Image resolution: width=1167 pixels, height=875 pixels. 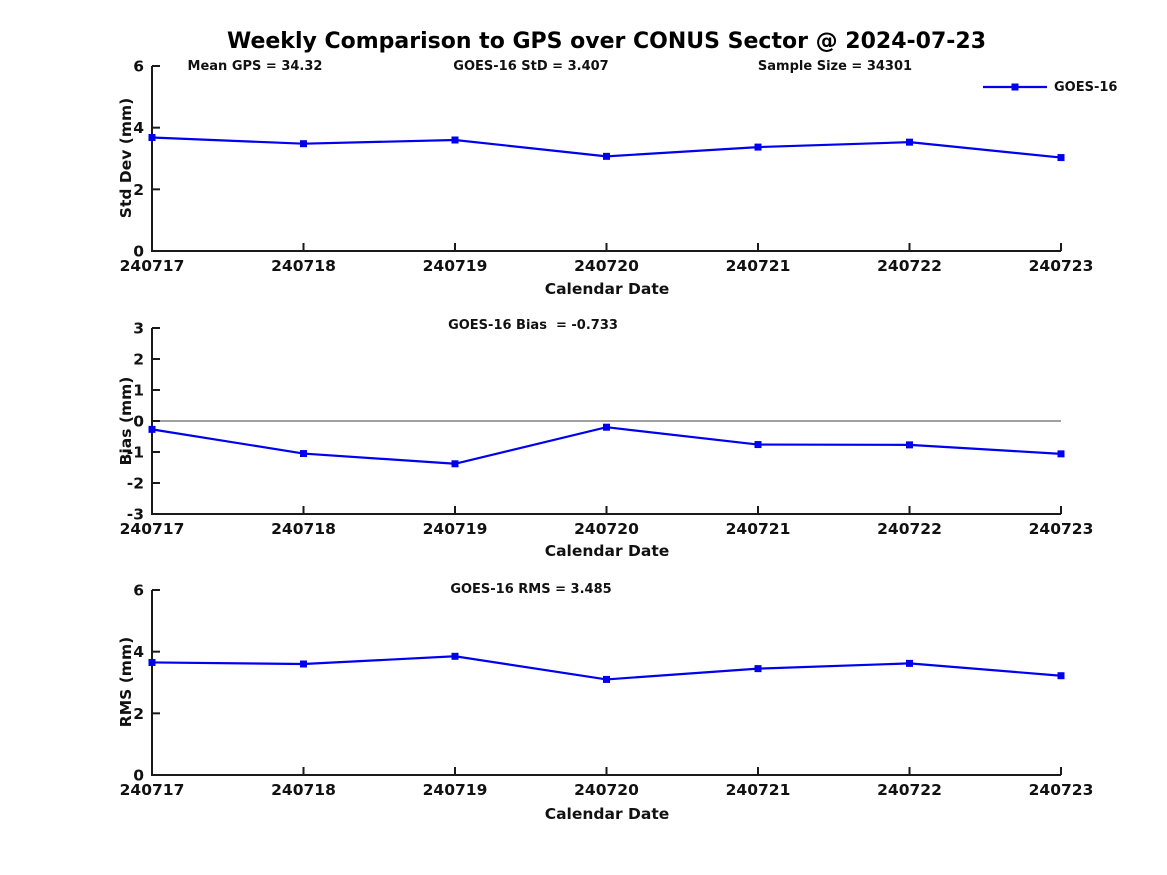 I want to click on y-tick-label: -1, so click(x=135, y=453).